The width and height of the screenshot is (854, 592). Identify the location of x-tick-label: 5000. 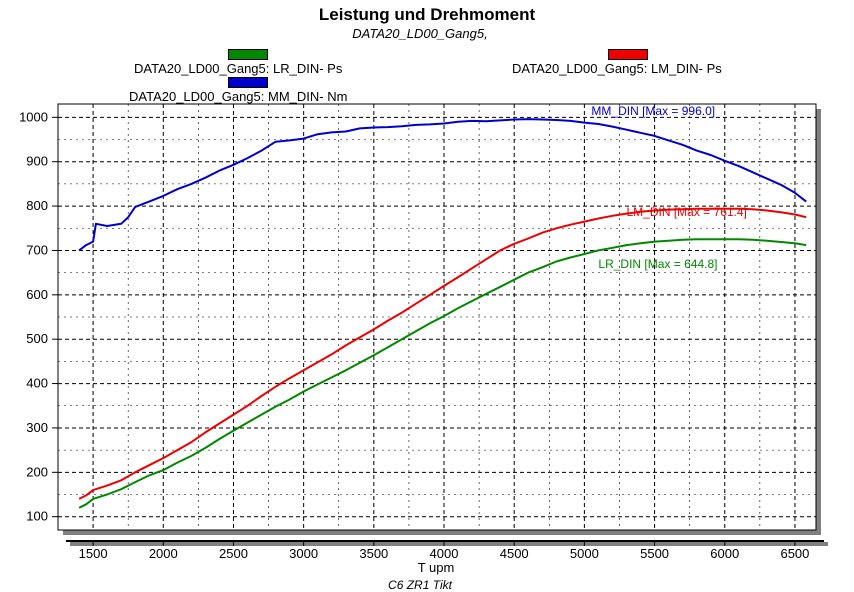
(584, 553).